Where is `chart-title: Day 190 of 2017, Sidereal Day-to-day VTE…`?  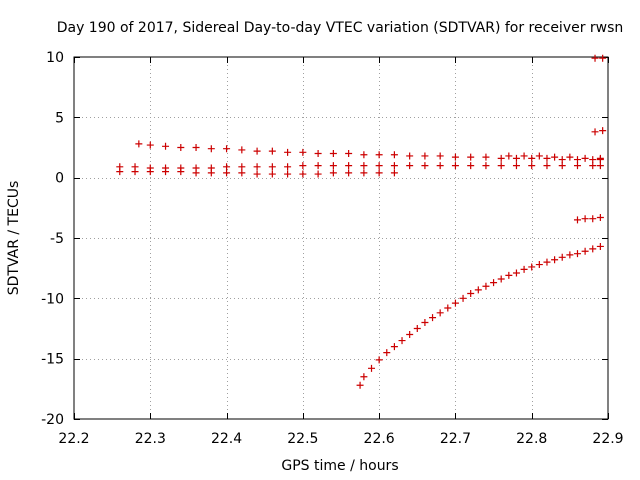 chart-title: Day 190 of 2017, Sidereal Day-to-day VTE… is located at coordinates (340, 28).